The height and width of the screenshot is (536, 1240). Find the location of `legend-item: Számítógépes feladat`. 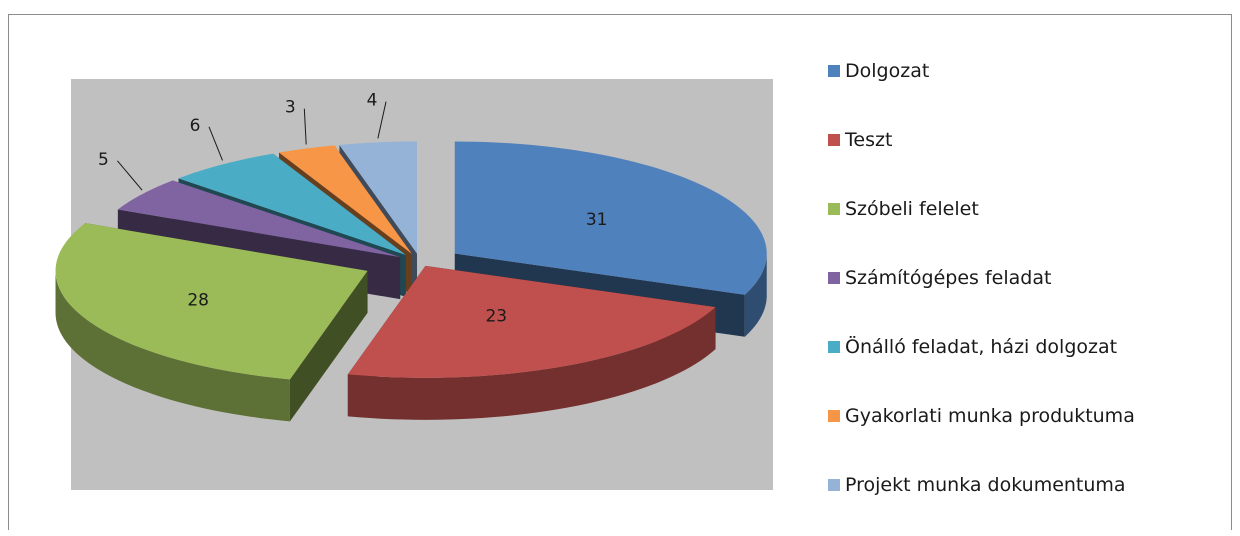

legend-item: Számítógépes feladat is located at coordinates (939, 278).